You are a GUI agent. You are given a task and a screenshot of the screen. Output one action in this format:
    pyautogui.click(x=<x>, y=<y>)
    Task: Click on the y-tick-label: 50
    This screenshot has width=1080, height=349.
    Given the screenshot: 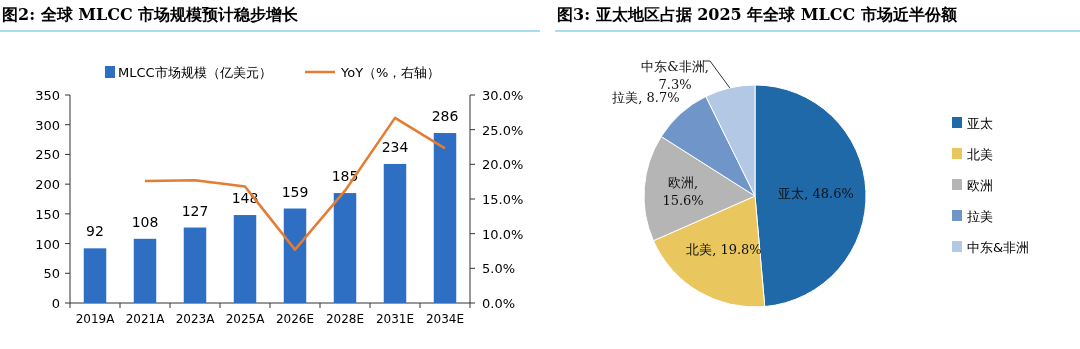 What is the action you would take?
    pyautogui.click(x=51, y=274)
    